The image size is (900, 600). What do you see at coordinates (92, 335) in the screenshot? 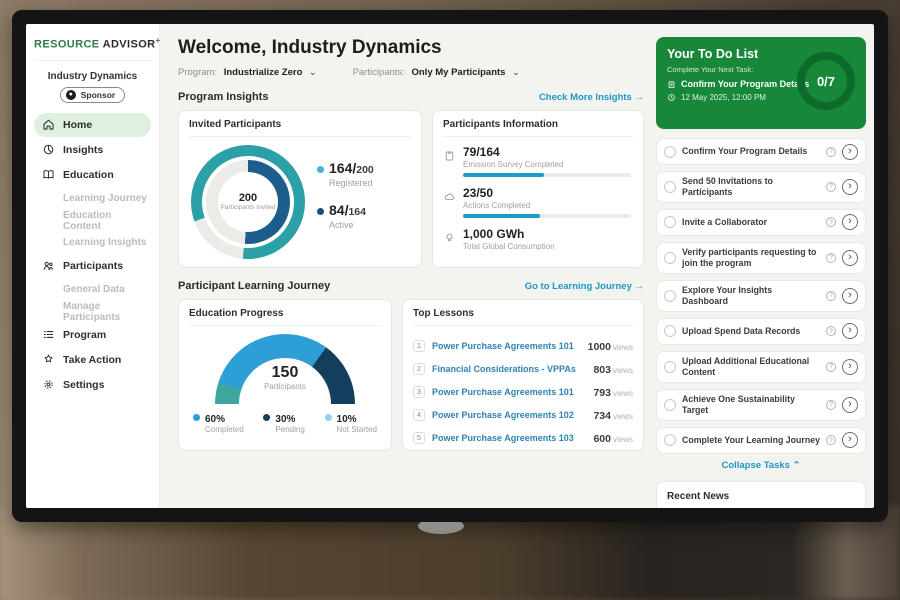
I see `sidebar-item-program: Program` at bounding box center [92, 335].